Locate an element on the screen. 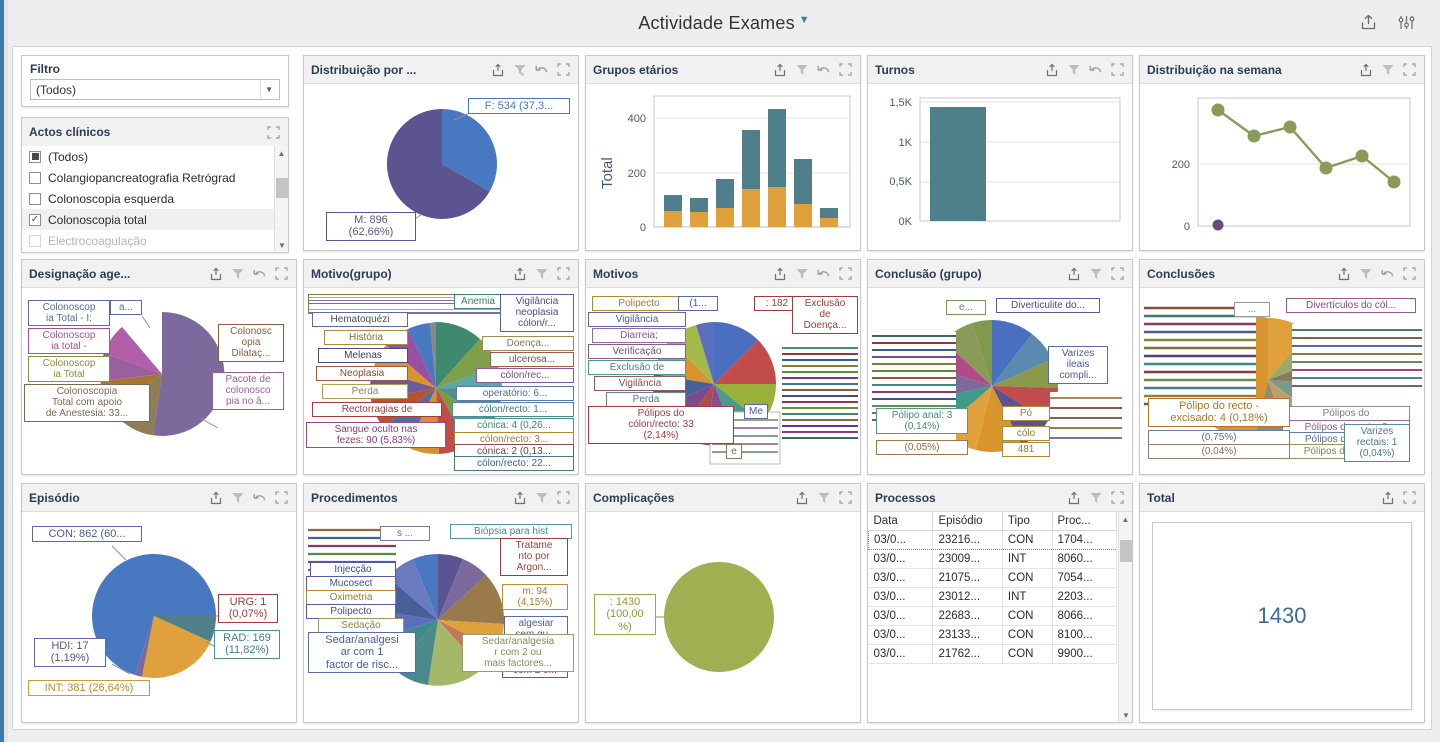 Image resolution: width=1440 pixels, height=742 pixels. pie-label-me: Me is located at coordinates (756, 412).